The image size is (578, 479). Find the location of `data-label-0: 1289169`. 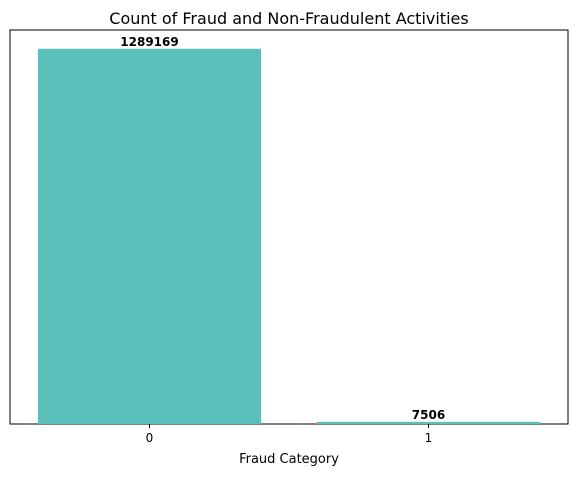

data-label-0: 1289169 is located at coordinates (149, 42).